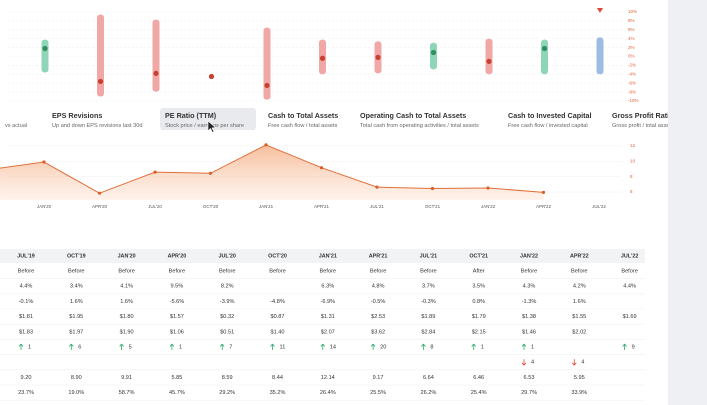 The height and width of the screenshot is (405, 707). I want to click on table-cell: $1.95, so click(76, 317).